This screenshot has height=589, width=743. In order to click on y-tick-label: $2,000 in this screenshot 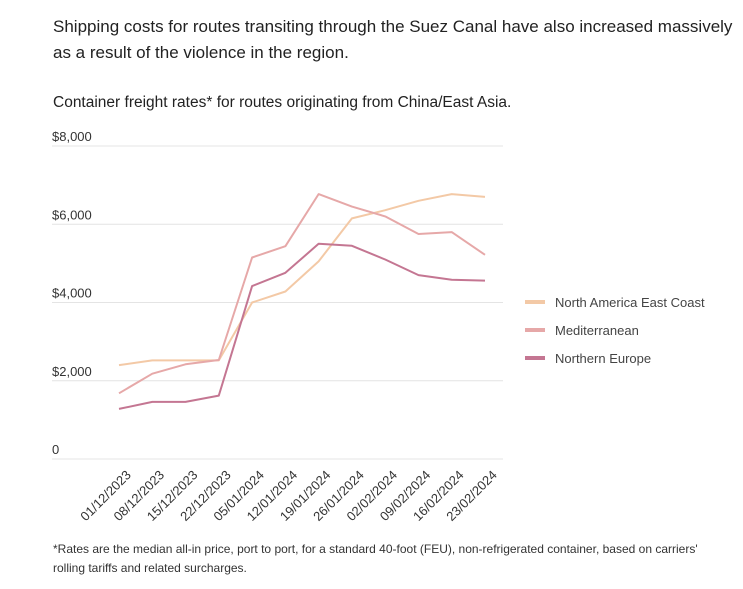, I will do `click(72, 371)`.